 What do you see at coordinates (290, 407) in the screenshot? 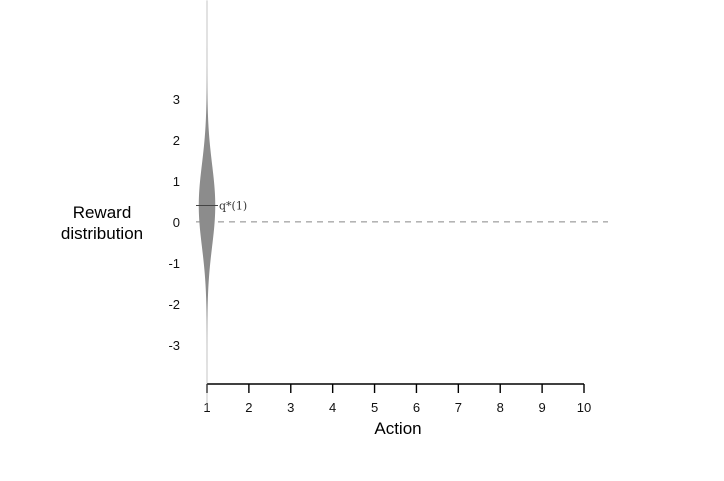
I see `x-tick-label: 3` at bounding box center [290, 407].